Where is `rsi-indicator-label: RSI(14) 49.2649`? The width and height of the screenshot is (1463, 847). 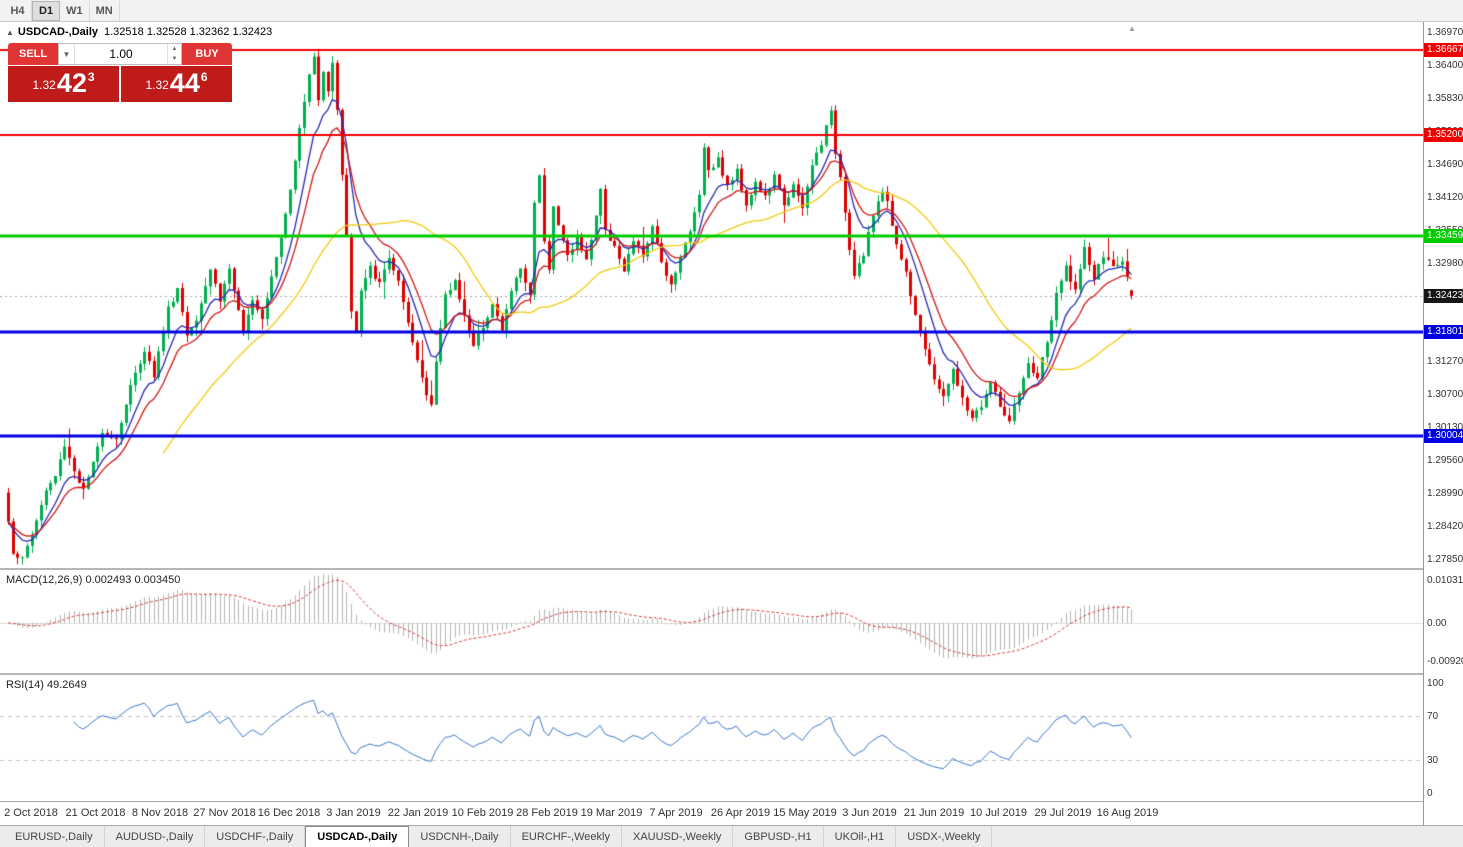 rsi-indicator-label: RSI(14) 49.2649 is located at coordinates (46, 685).